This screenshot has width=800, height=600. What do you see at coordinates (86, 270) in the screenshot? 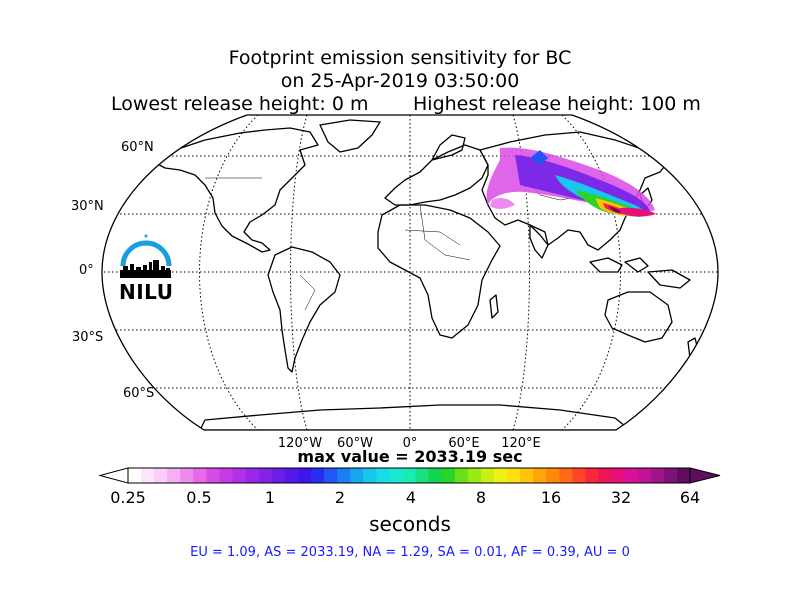
I see `lat-label-0: 0°` at bounding box center [86, 270].